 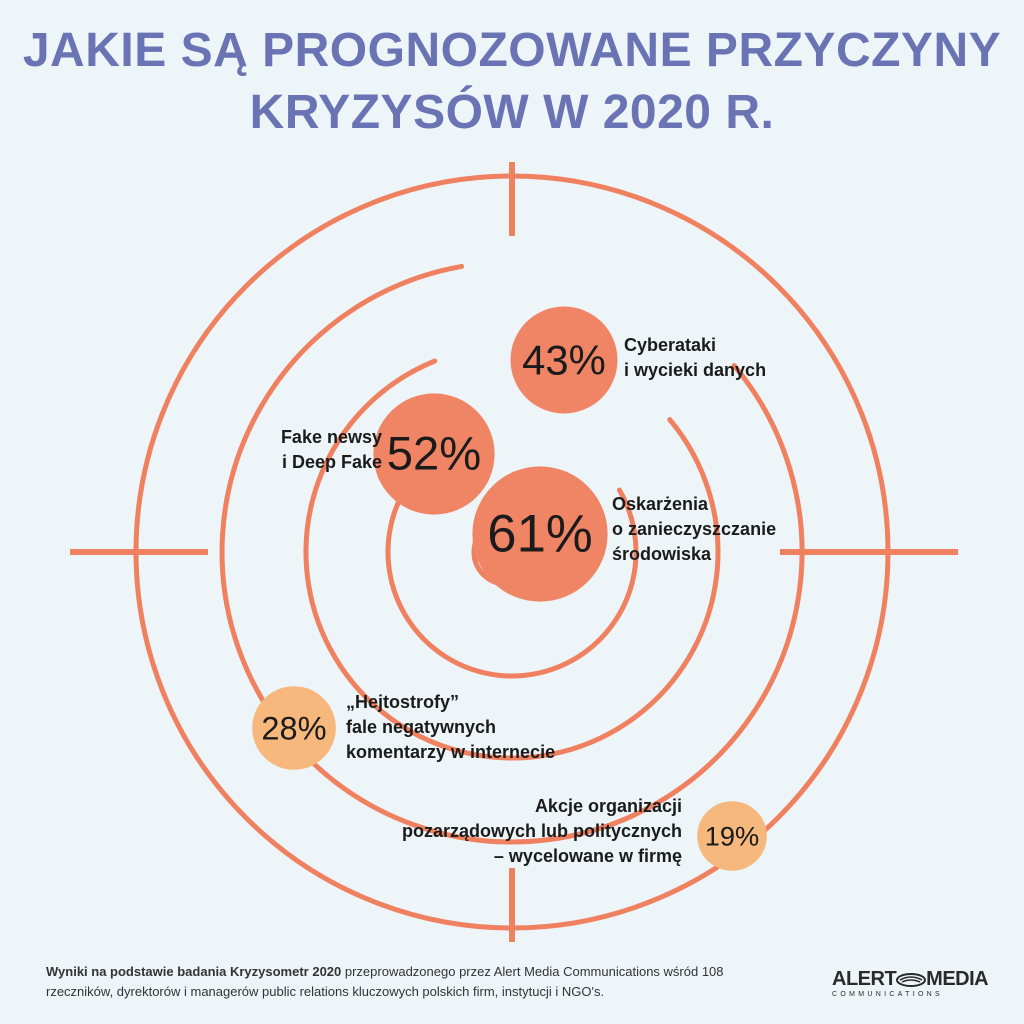 I want to click on bubble-43: 43%, so click(x=564, y=360).